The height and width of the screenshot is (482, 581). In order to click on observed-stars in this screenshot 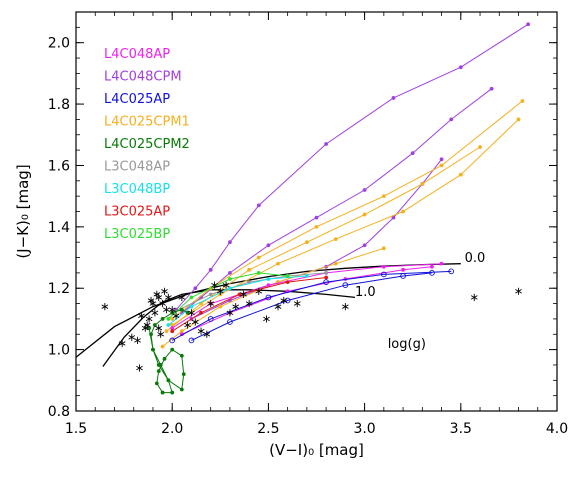, I will do `click(311, 326)`.